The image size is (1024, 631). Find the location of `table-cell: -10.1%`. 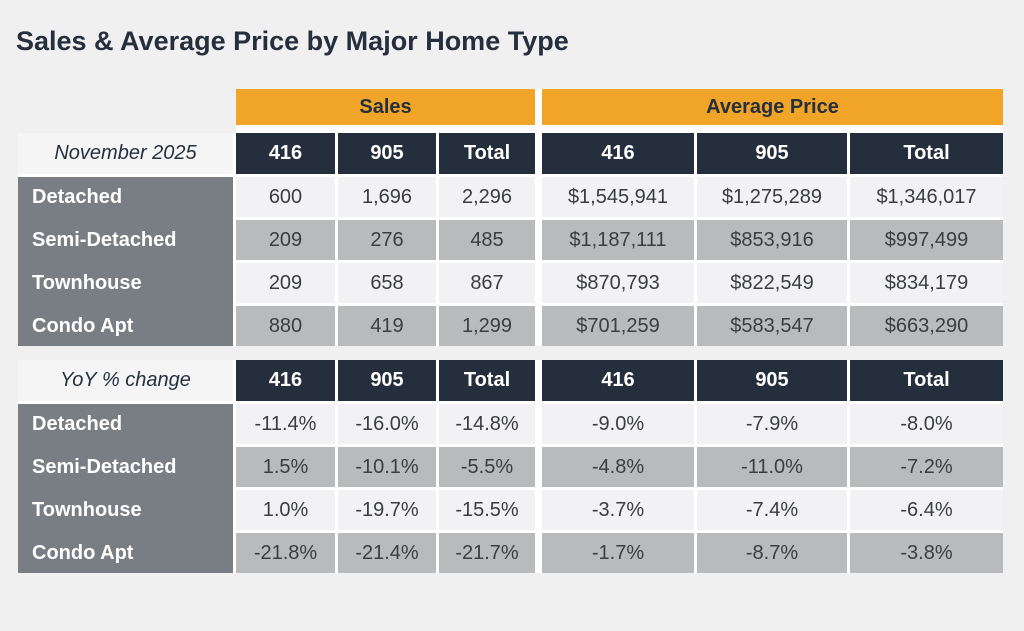

table-cell: -10.1% is located at coordinates (387, 467).